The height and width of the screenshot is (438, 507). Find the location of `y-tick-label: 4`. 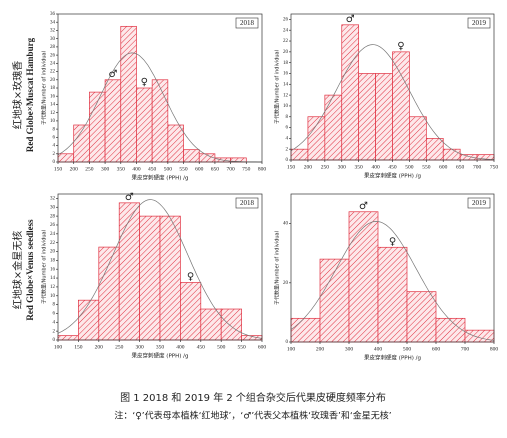

y-tick-label: 4 is located at coordinates (54, 322).